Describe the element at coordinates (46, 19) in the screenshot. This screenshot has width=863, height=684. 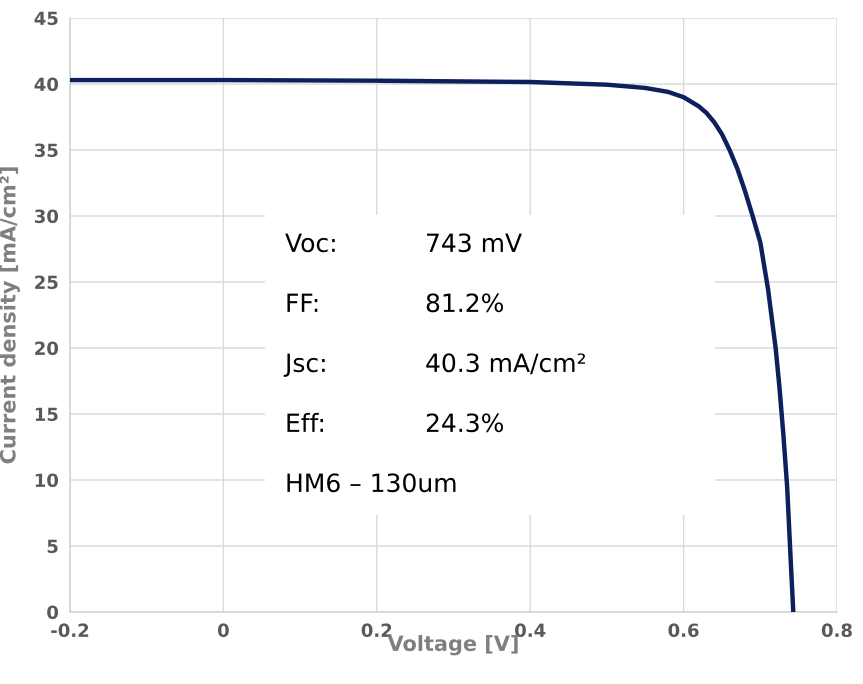
I see `y-tick-label: 45` at that location.